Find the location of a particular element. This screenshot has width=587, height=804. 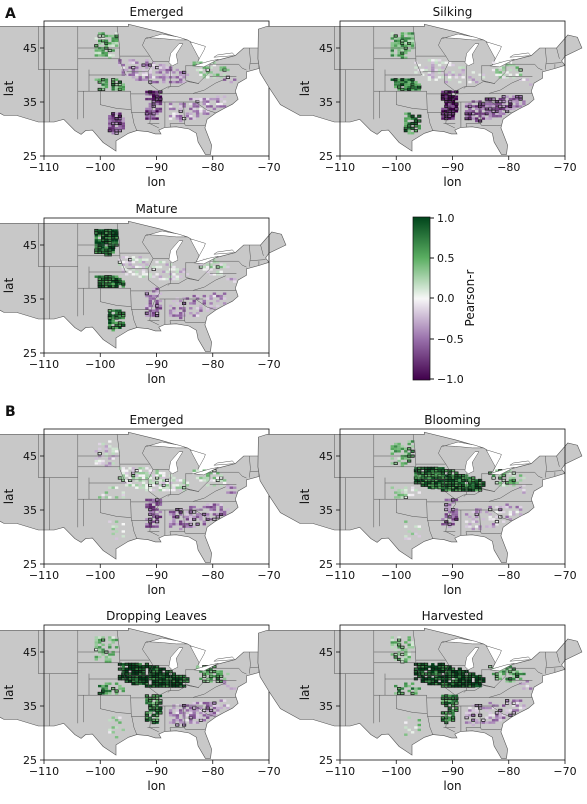

y-tick-label: 35 is located at coordinates (326, 510).